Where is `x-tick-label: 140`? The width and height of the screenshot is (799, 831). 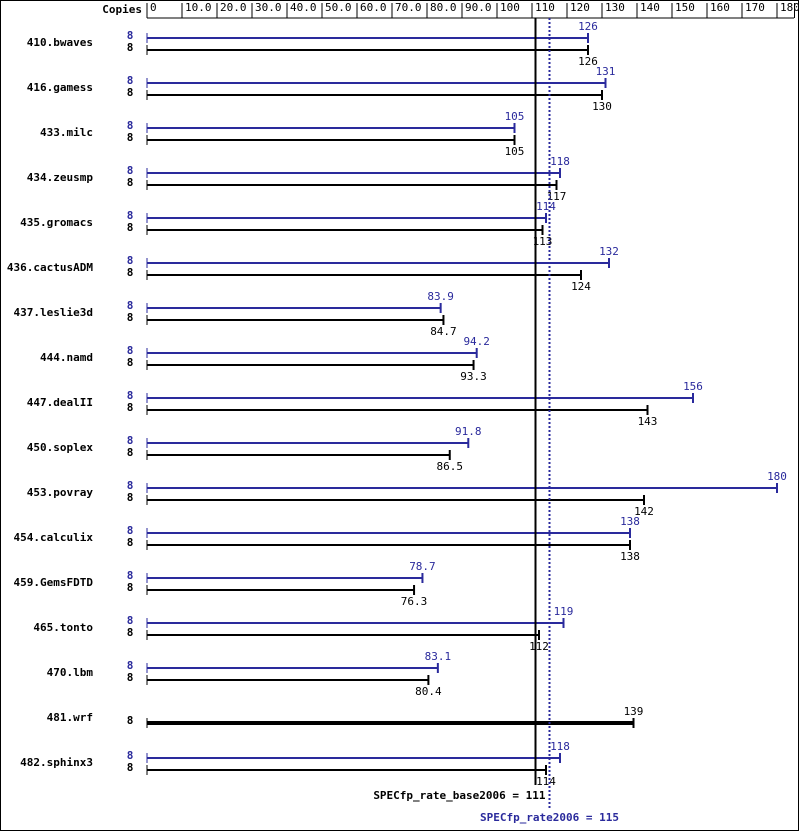
x-tick-label: 140 is located at coordinates (650, 7).